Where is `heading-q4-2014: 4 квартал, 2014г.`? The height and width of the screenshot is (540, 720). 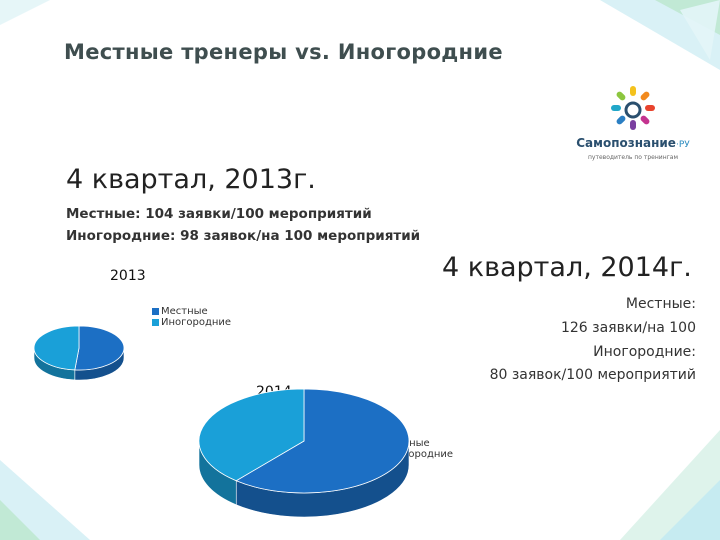 heading-q4-2014: 4 квартал, 2014г. is located at coordinates (567, 267).